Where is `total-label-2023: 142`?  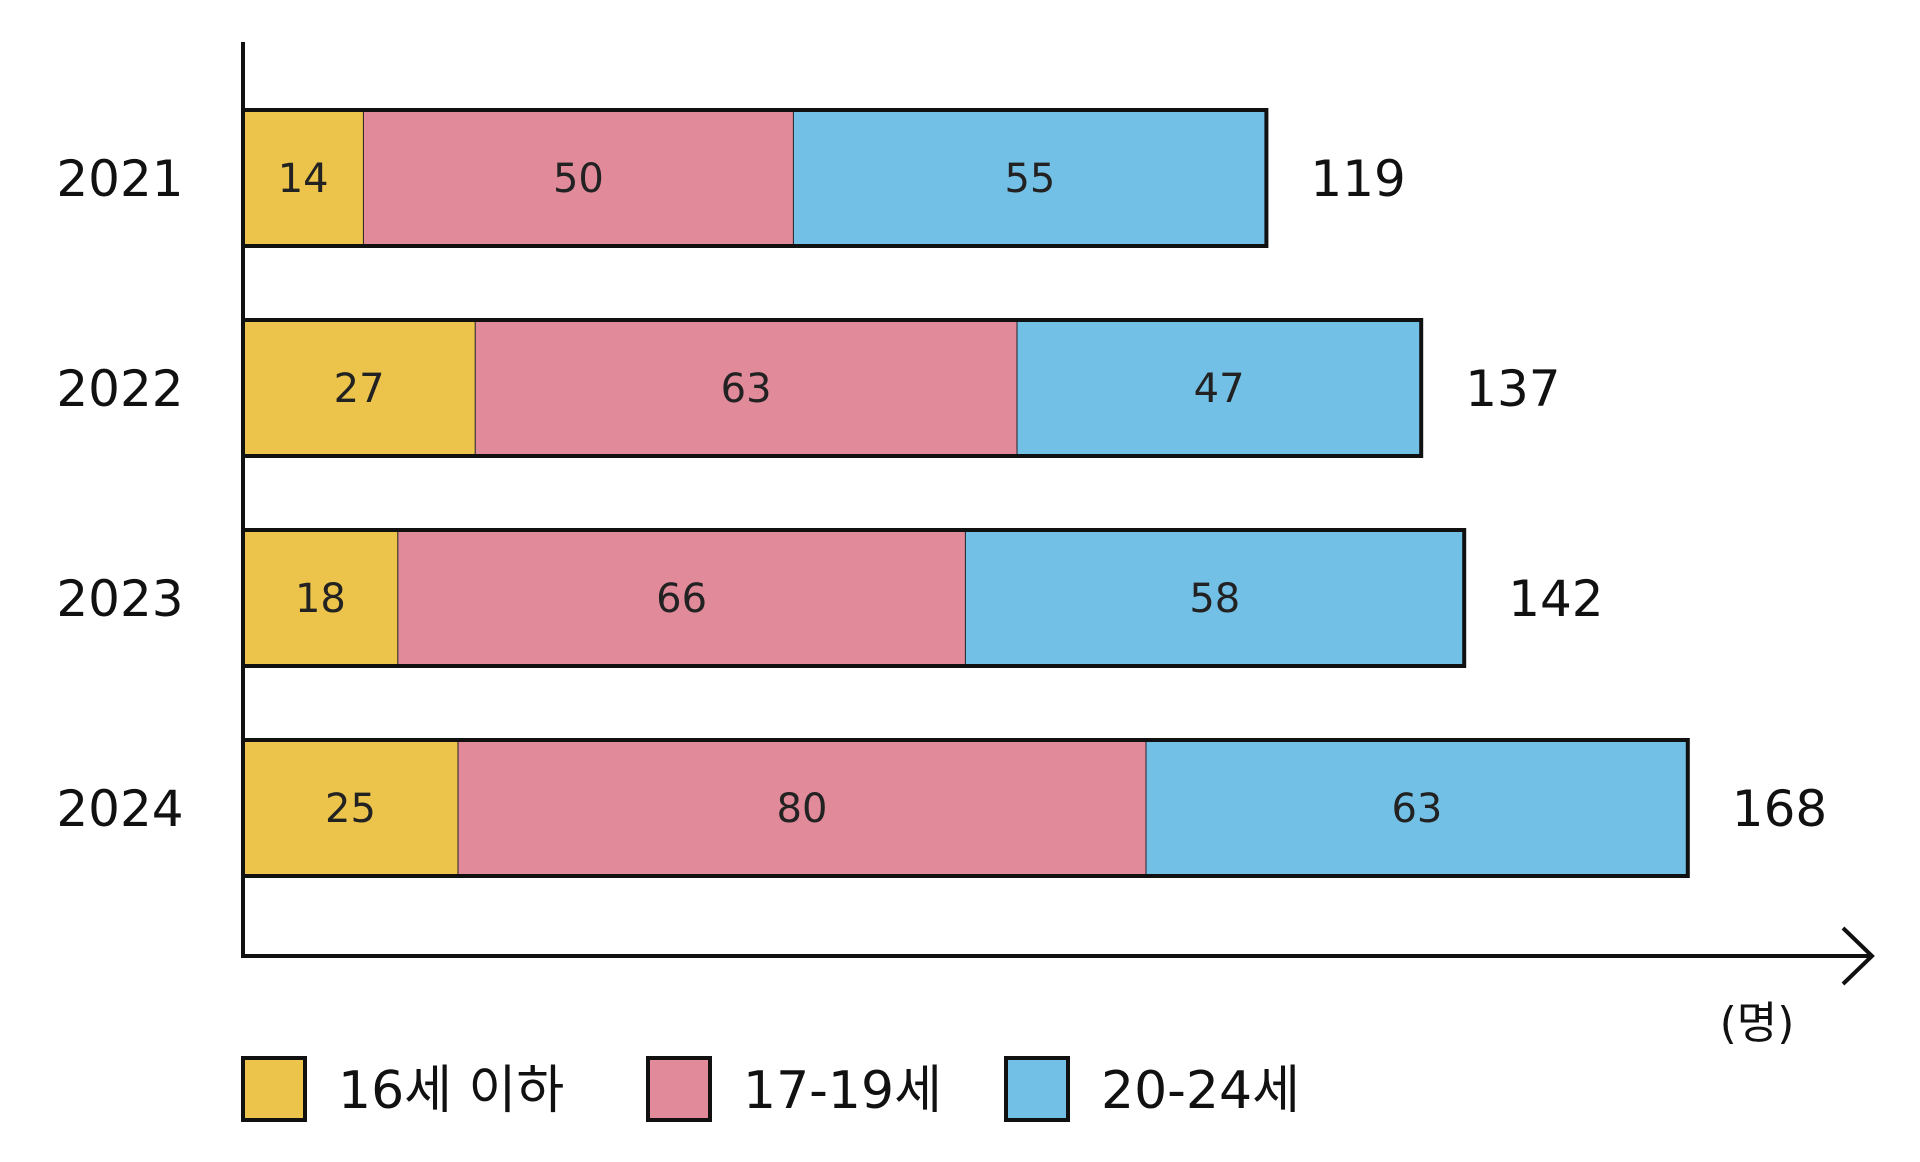
total-label-2023: 142 is located at coordinates (1555, 599).